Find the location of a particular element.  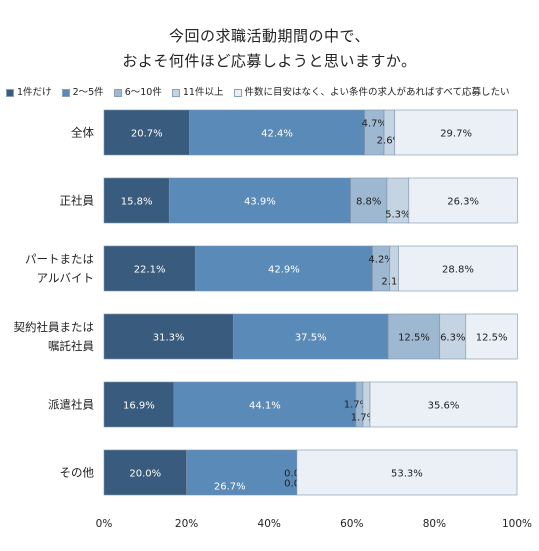

legend-label-5: 件数に目安はなく、よい条件の求人があればすべて応募したい is located at coordinates (377, 92).